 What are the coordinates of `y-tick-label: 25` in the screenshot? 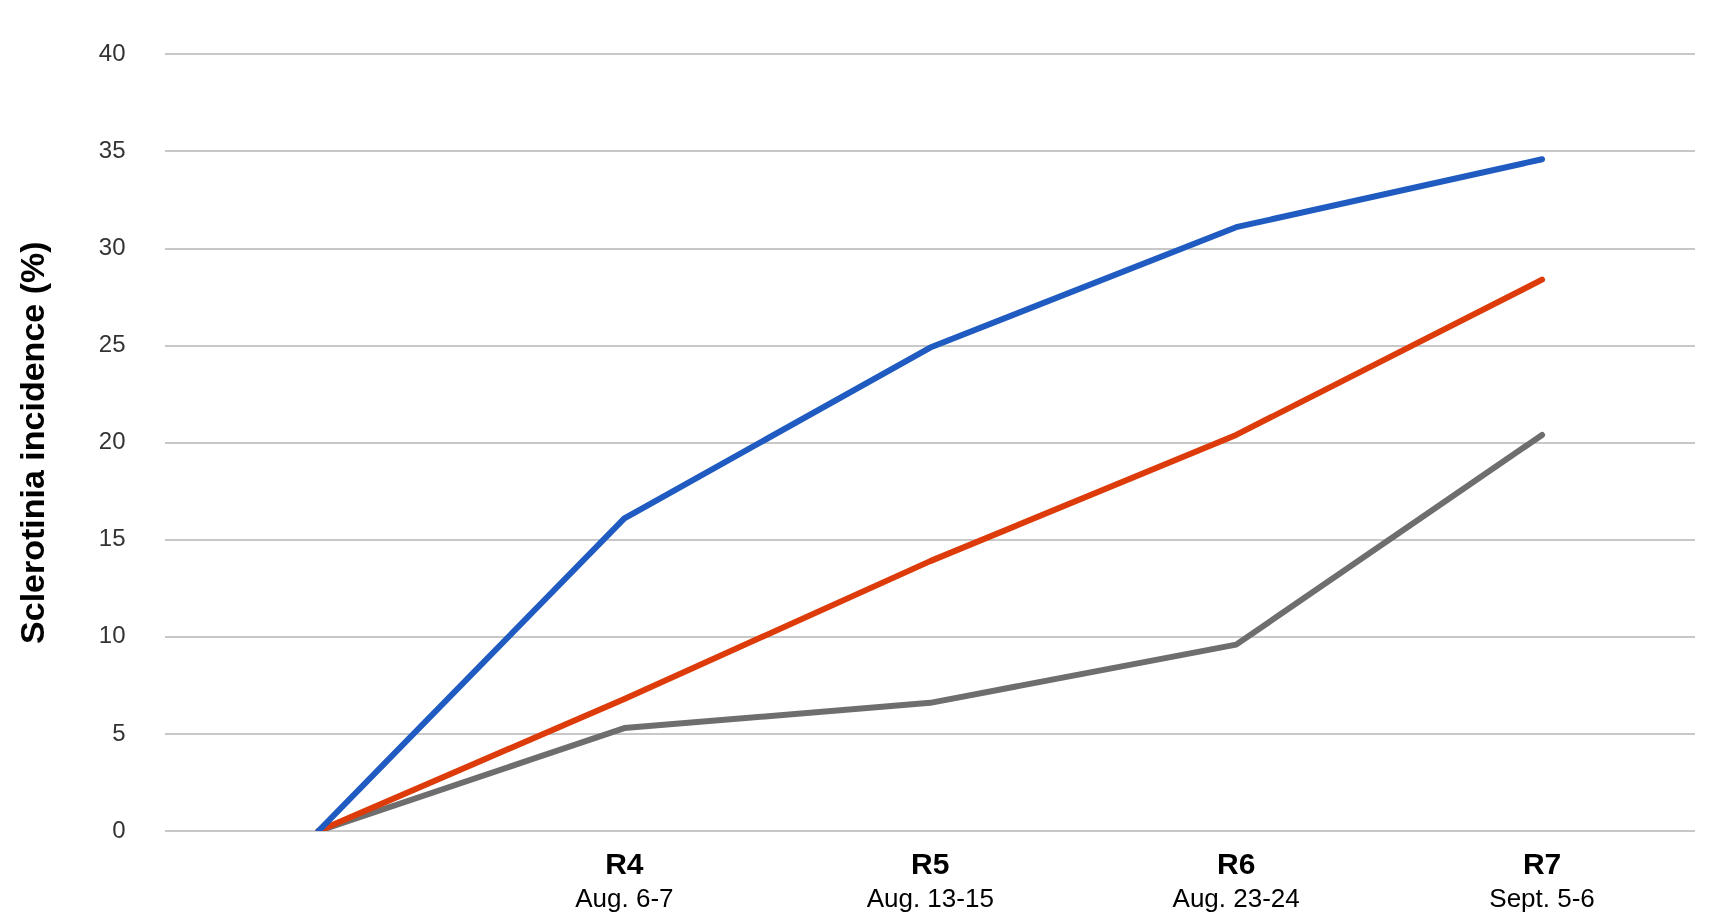 It's located at (112, 344).